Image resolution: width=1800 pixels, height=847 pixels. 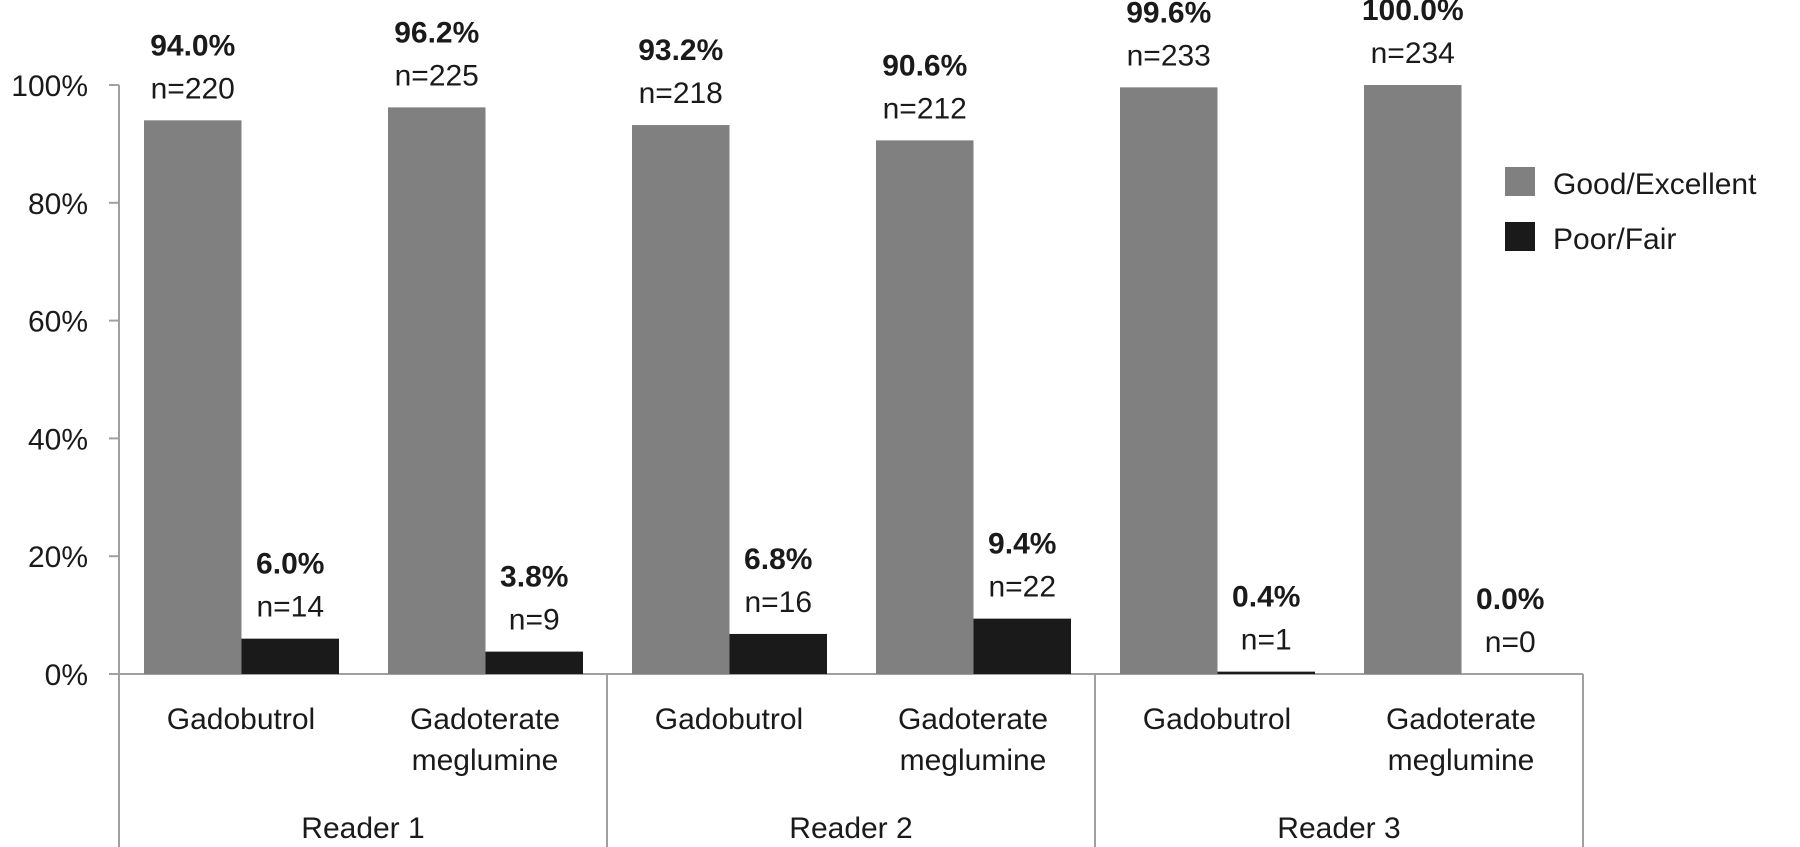 What do you see at coordinates (778, 602) in the screenshot?
I see `data-label-n: n=16` at bounding box center [778, 602].